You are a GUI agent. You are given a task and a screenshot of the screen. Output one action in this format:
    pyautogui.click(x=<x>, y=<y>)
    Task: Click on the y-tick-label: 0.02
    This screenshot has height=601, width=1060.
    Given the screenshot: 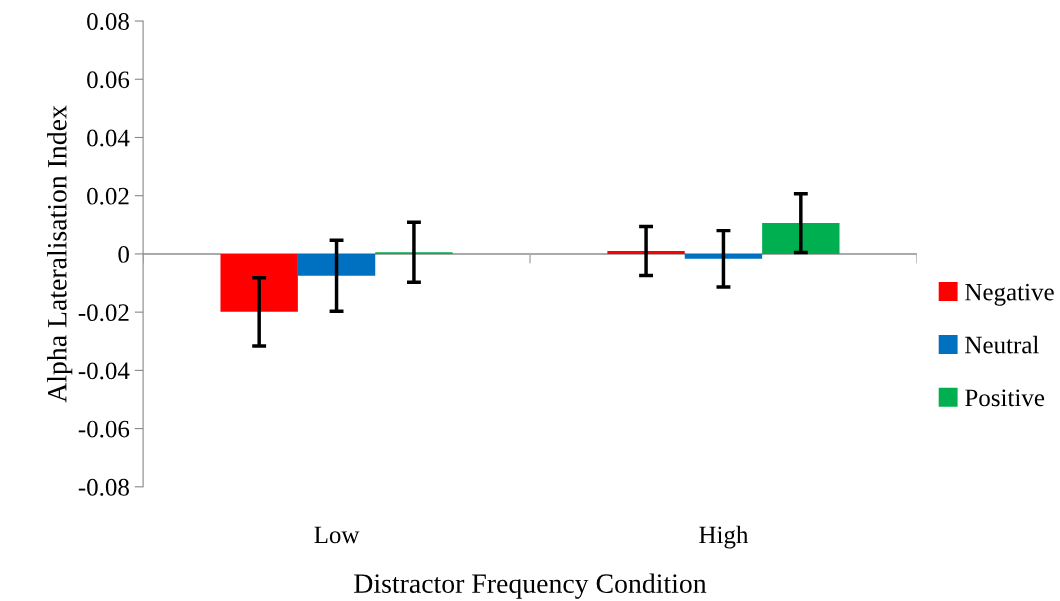 What is the action you would take?
    pyautogui.click(x=108, y=196)
    